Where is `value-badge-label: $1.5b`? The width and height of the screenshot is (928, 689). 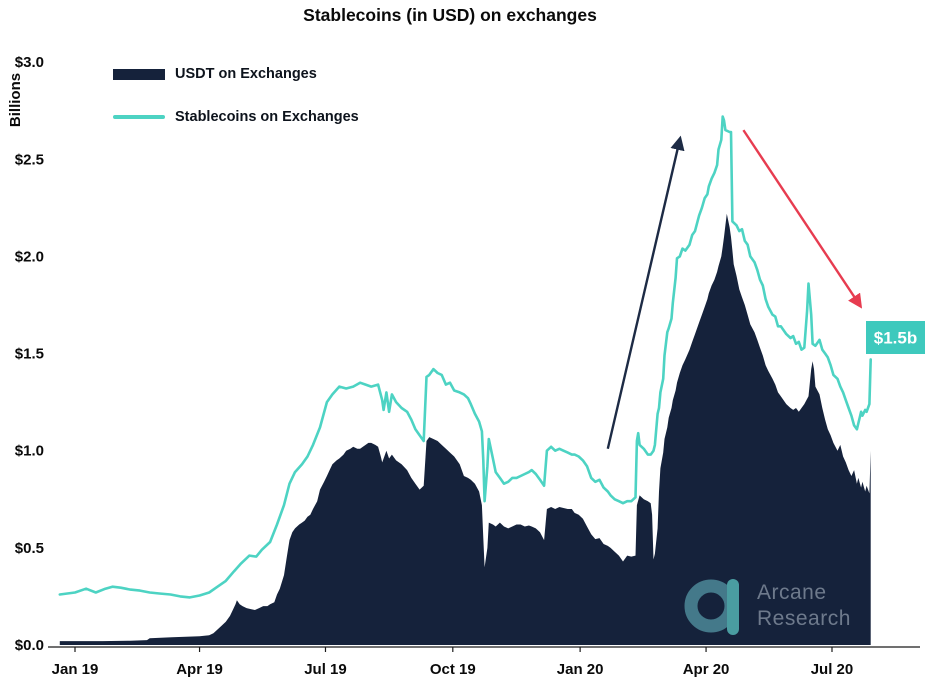 value-badge-label: $1.5b is located at coordinates (895, 338).